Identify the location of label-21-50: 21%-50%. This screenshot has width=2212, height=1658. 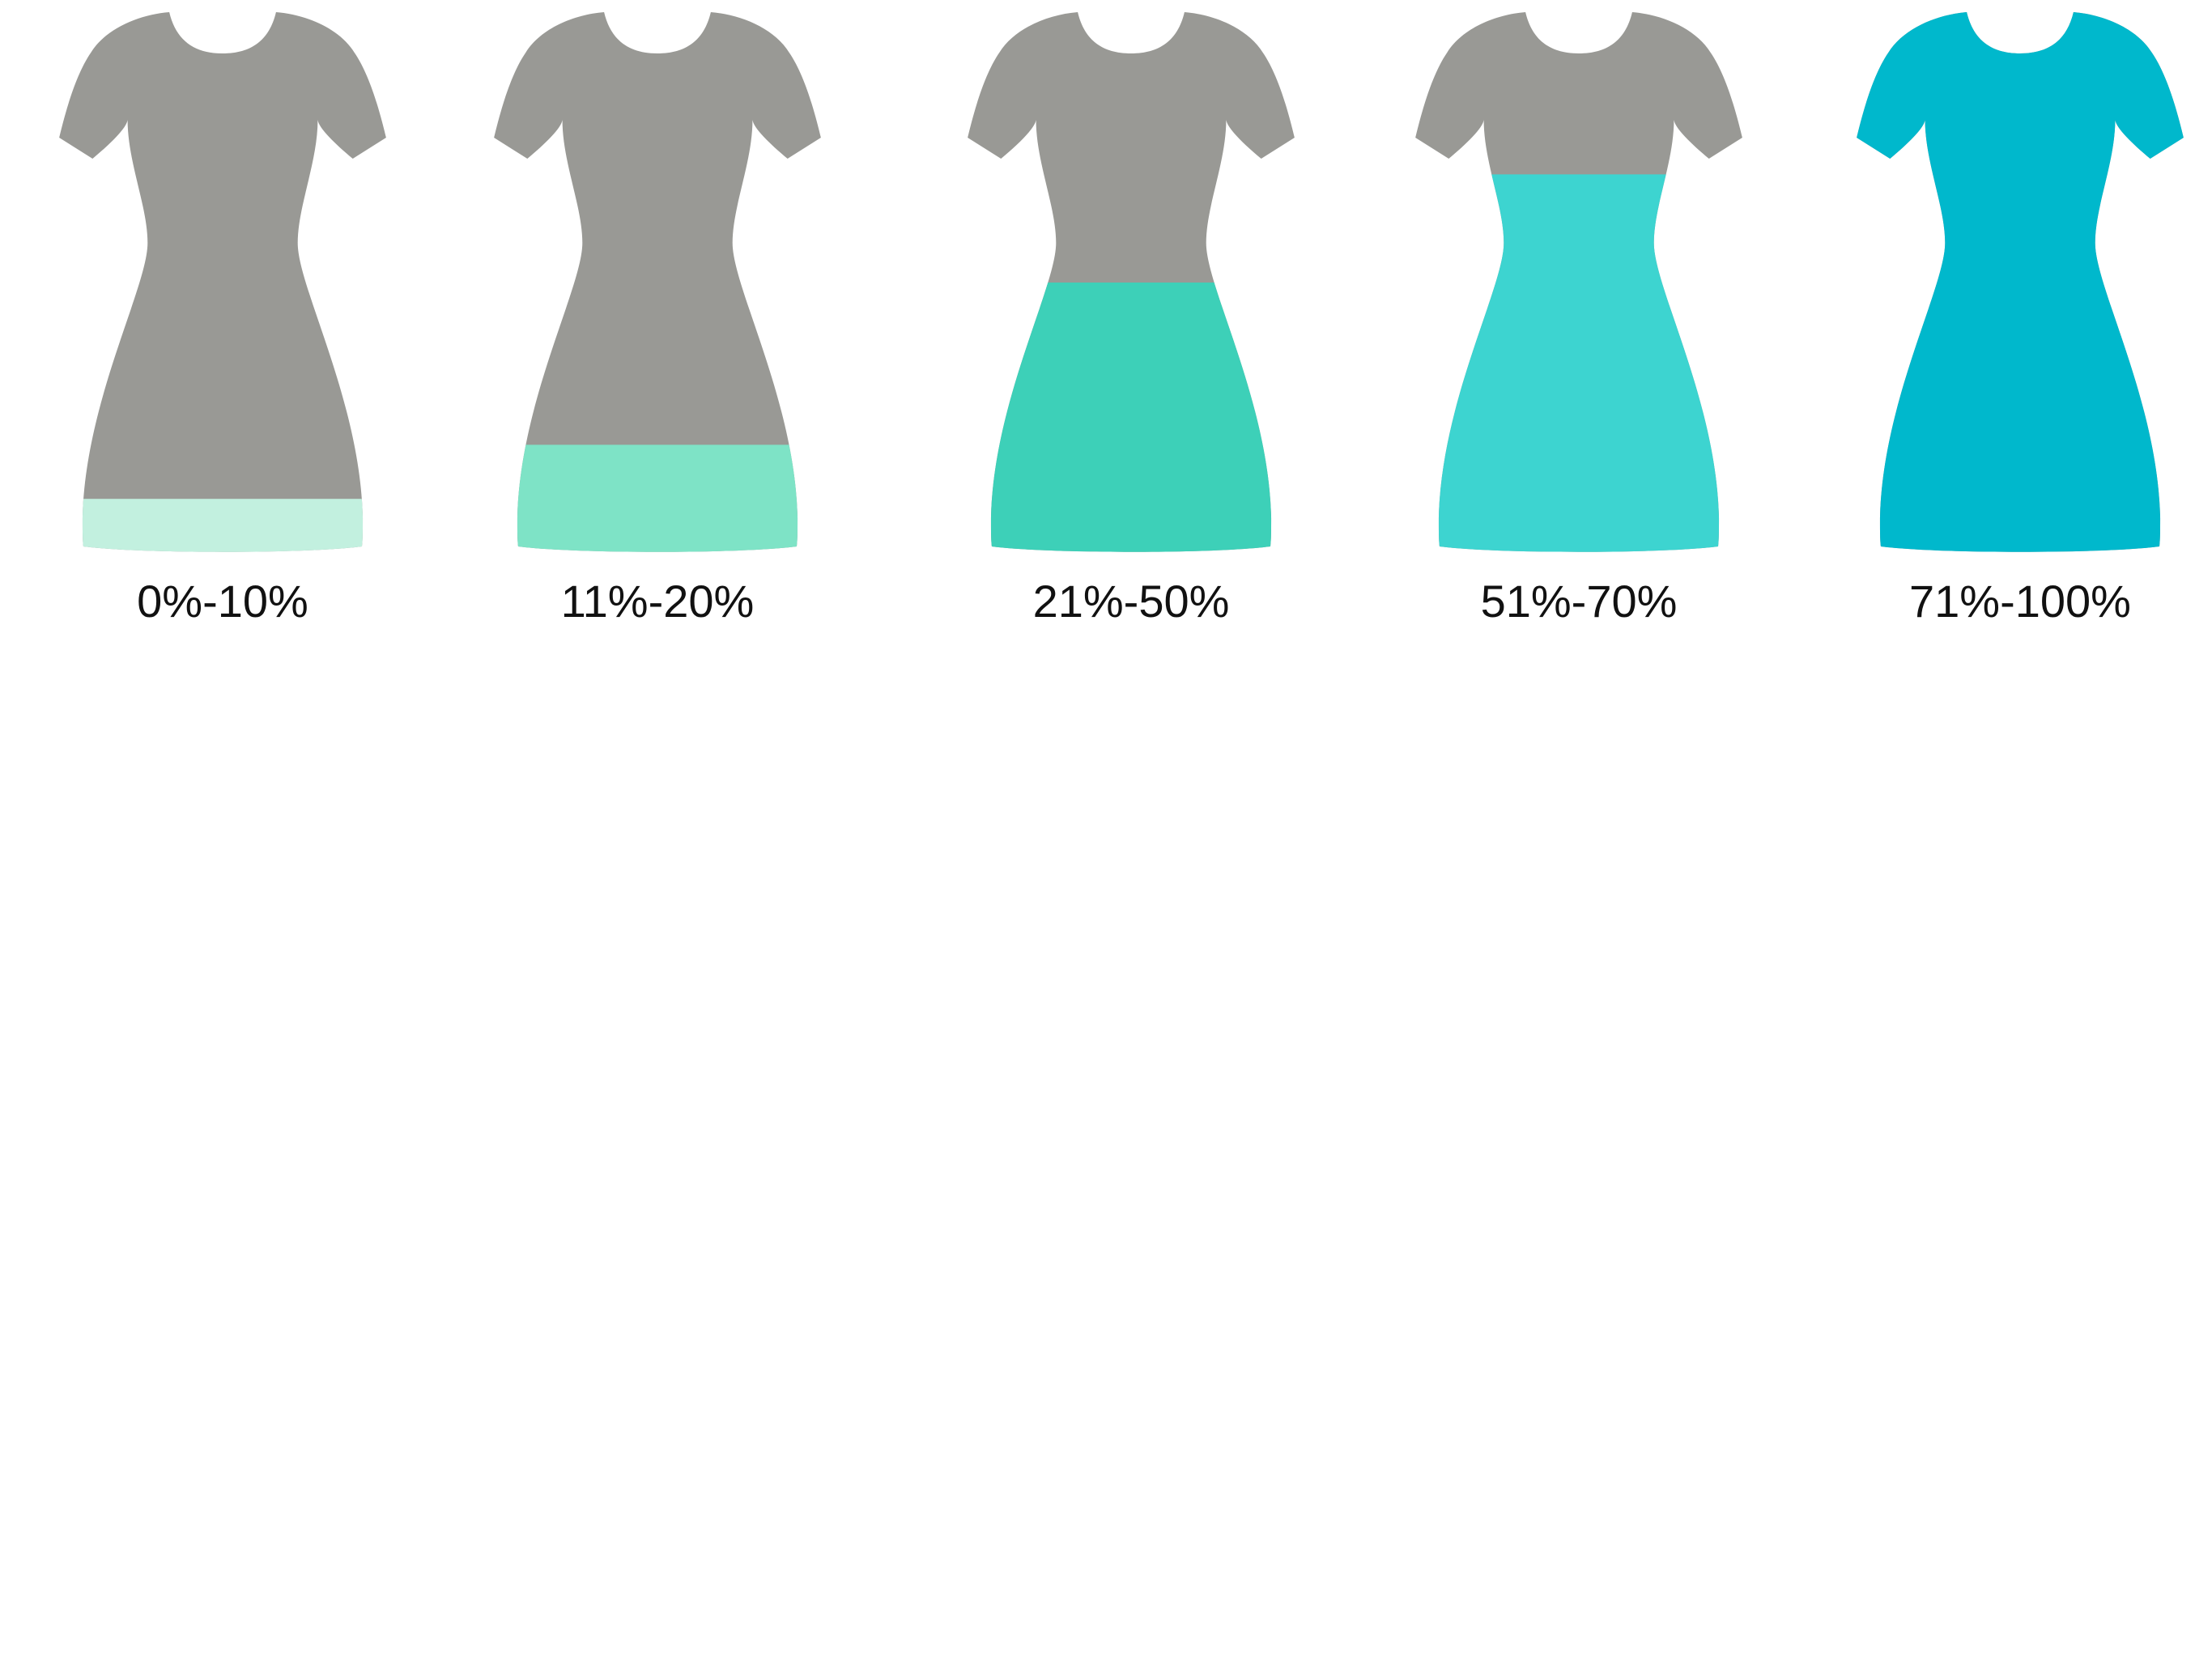
(1131, 601).